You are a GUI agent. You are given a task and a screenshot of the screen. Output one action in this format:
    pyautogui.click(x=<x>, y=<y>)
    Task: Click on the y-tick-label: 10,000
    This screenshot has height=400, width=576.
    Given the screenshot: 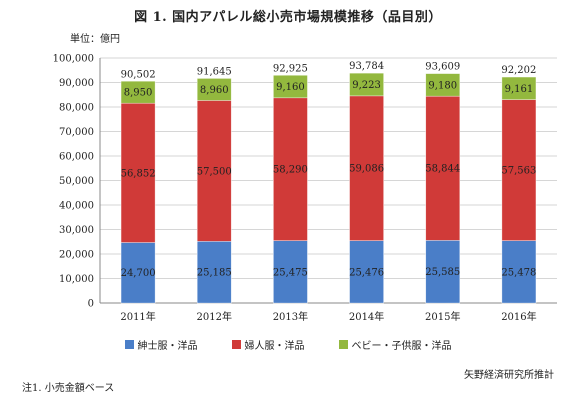 What is the action you would take?
    pyautogui.click(x=76, y=279)
    